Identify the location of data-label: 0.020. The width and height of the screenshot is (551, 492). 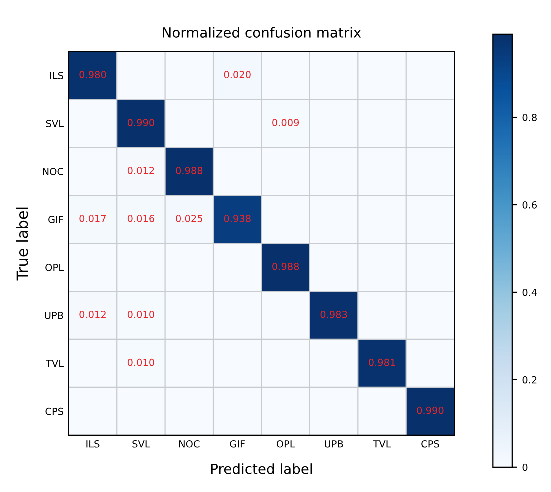
(237, 74).